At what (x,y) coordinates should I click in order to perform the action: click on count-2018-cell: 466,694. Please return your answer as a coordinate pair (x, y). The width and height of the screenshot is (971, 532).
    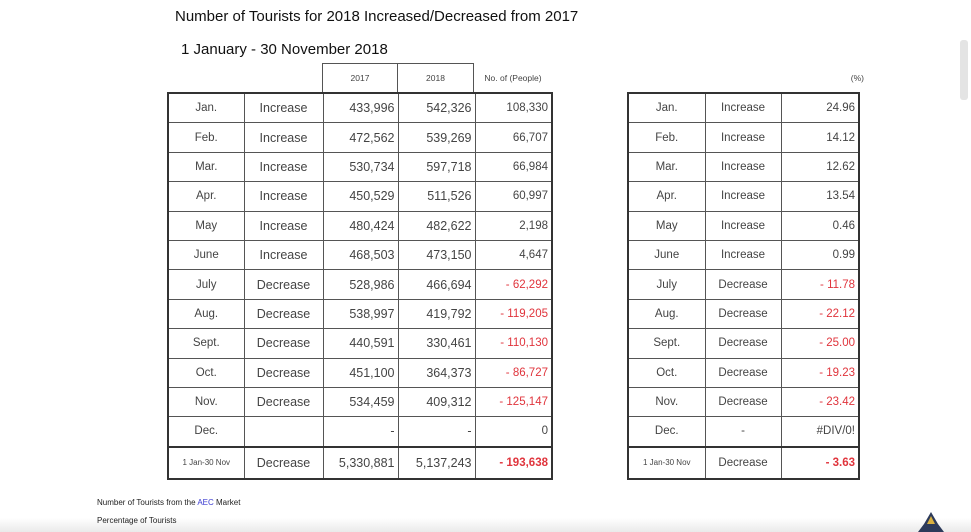
    Looking at the image, I should click on (436, 284).